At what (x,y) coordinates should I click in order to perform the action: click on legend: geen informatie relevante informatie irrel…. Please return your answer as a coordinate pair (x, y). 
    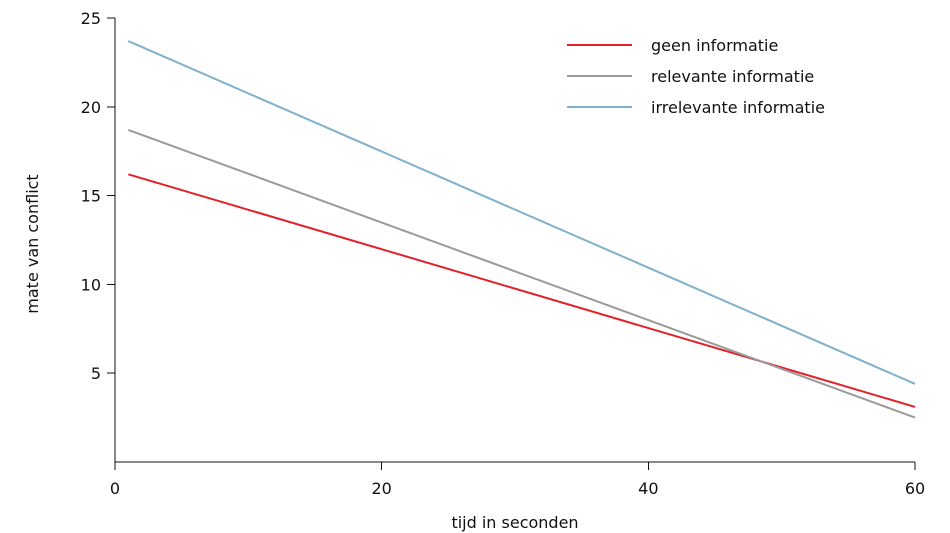
    Looking at the image, I should click on (696, 76).